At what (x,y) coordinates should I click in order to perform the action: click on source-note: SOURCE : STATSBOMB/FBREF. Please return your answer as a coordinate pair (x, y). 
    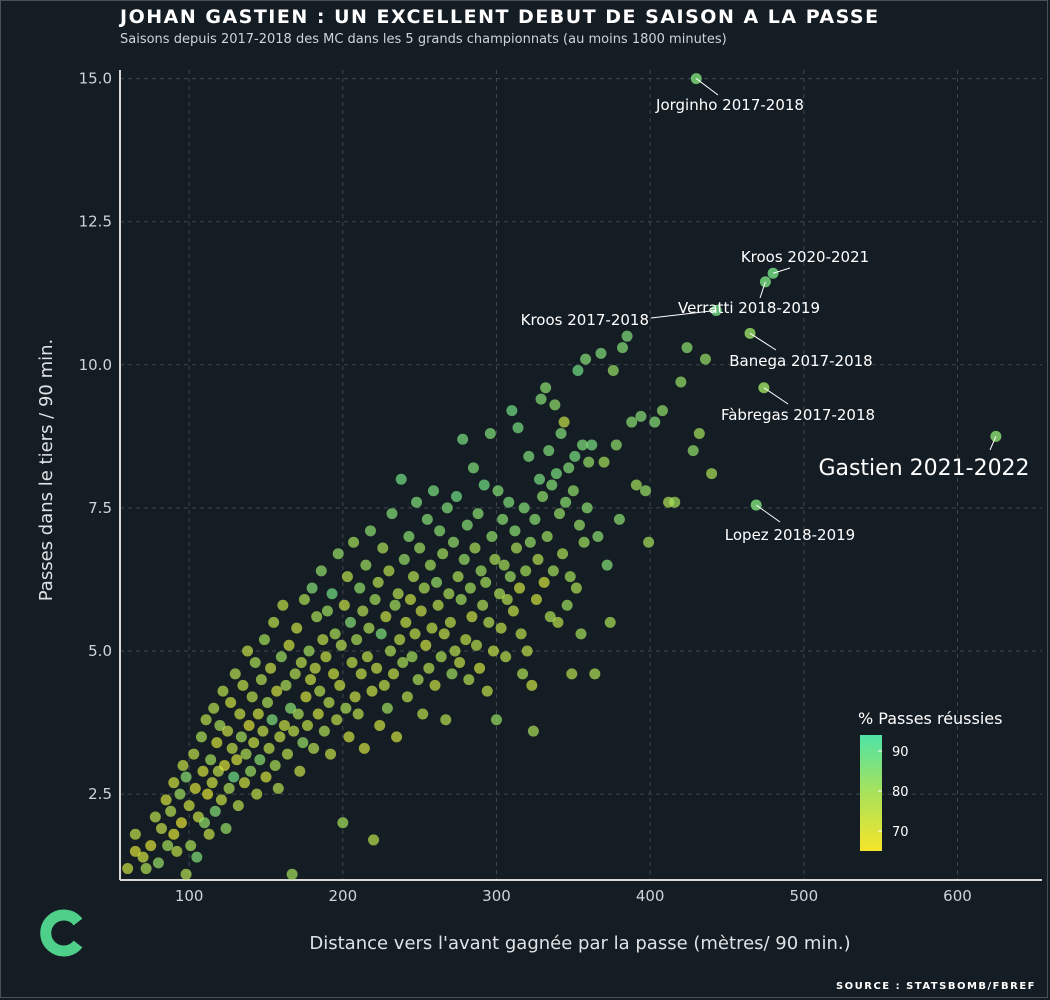
    Looking at the image, I should click on (935, 986).